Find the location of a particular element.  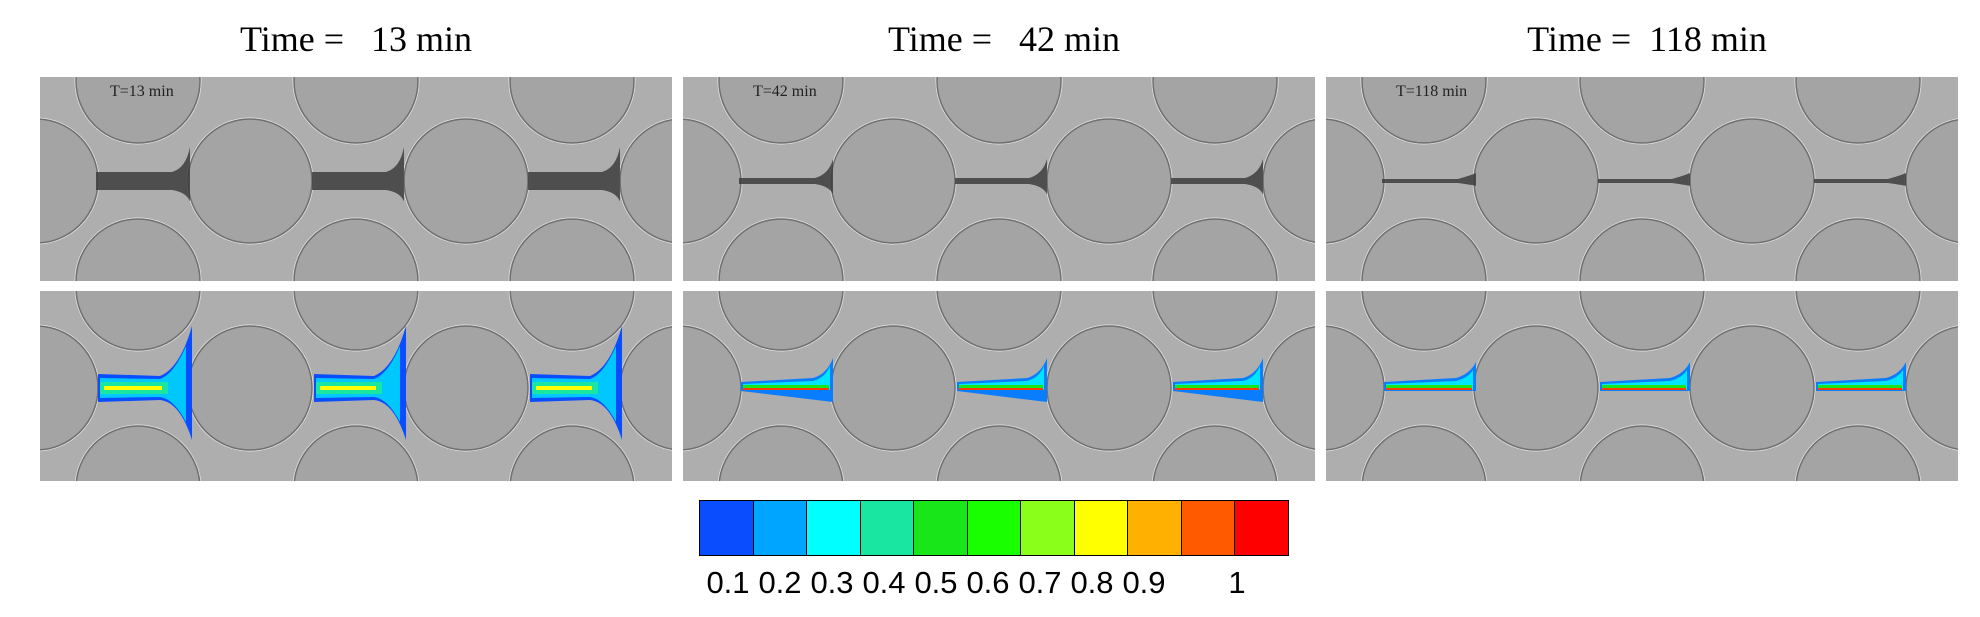

colorbar-tick: 0.4 is located at coordinates (884, 582).